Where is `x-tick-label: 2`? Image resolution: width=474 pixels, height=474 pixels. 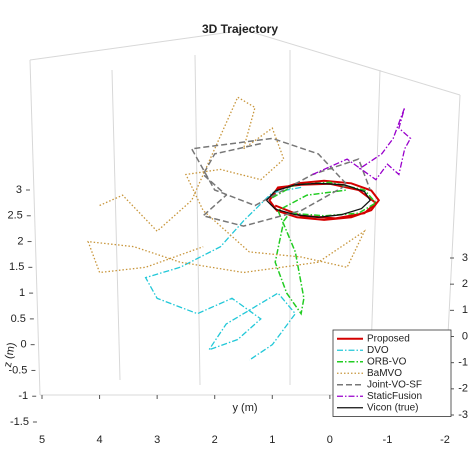
x-tick-label: 2 is located at coordinates (215, 440).